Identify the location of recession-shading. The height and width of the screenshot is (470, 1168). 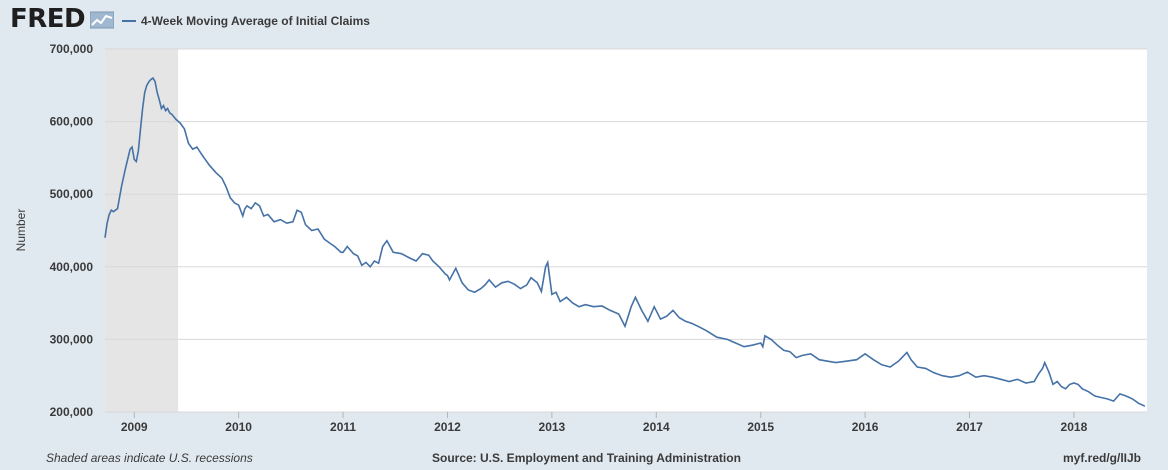
(142, 230).